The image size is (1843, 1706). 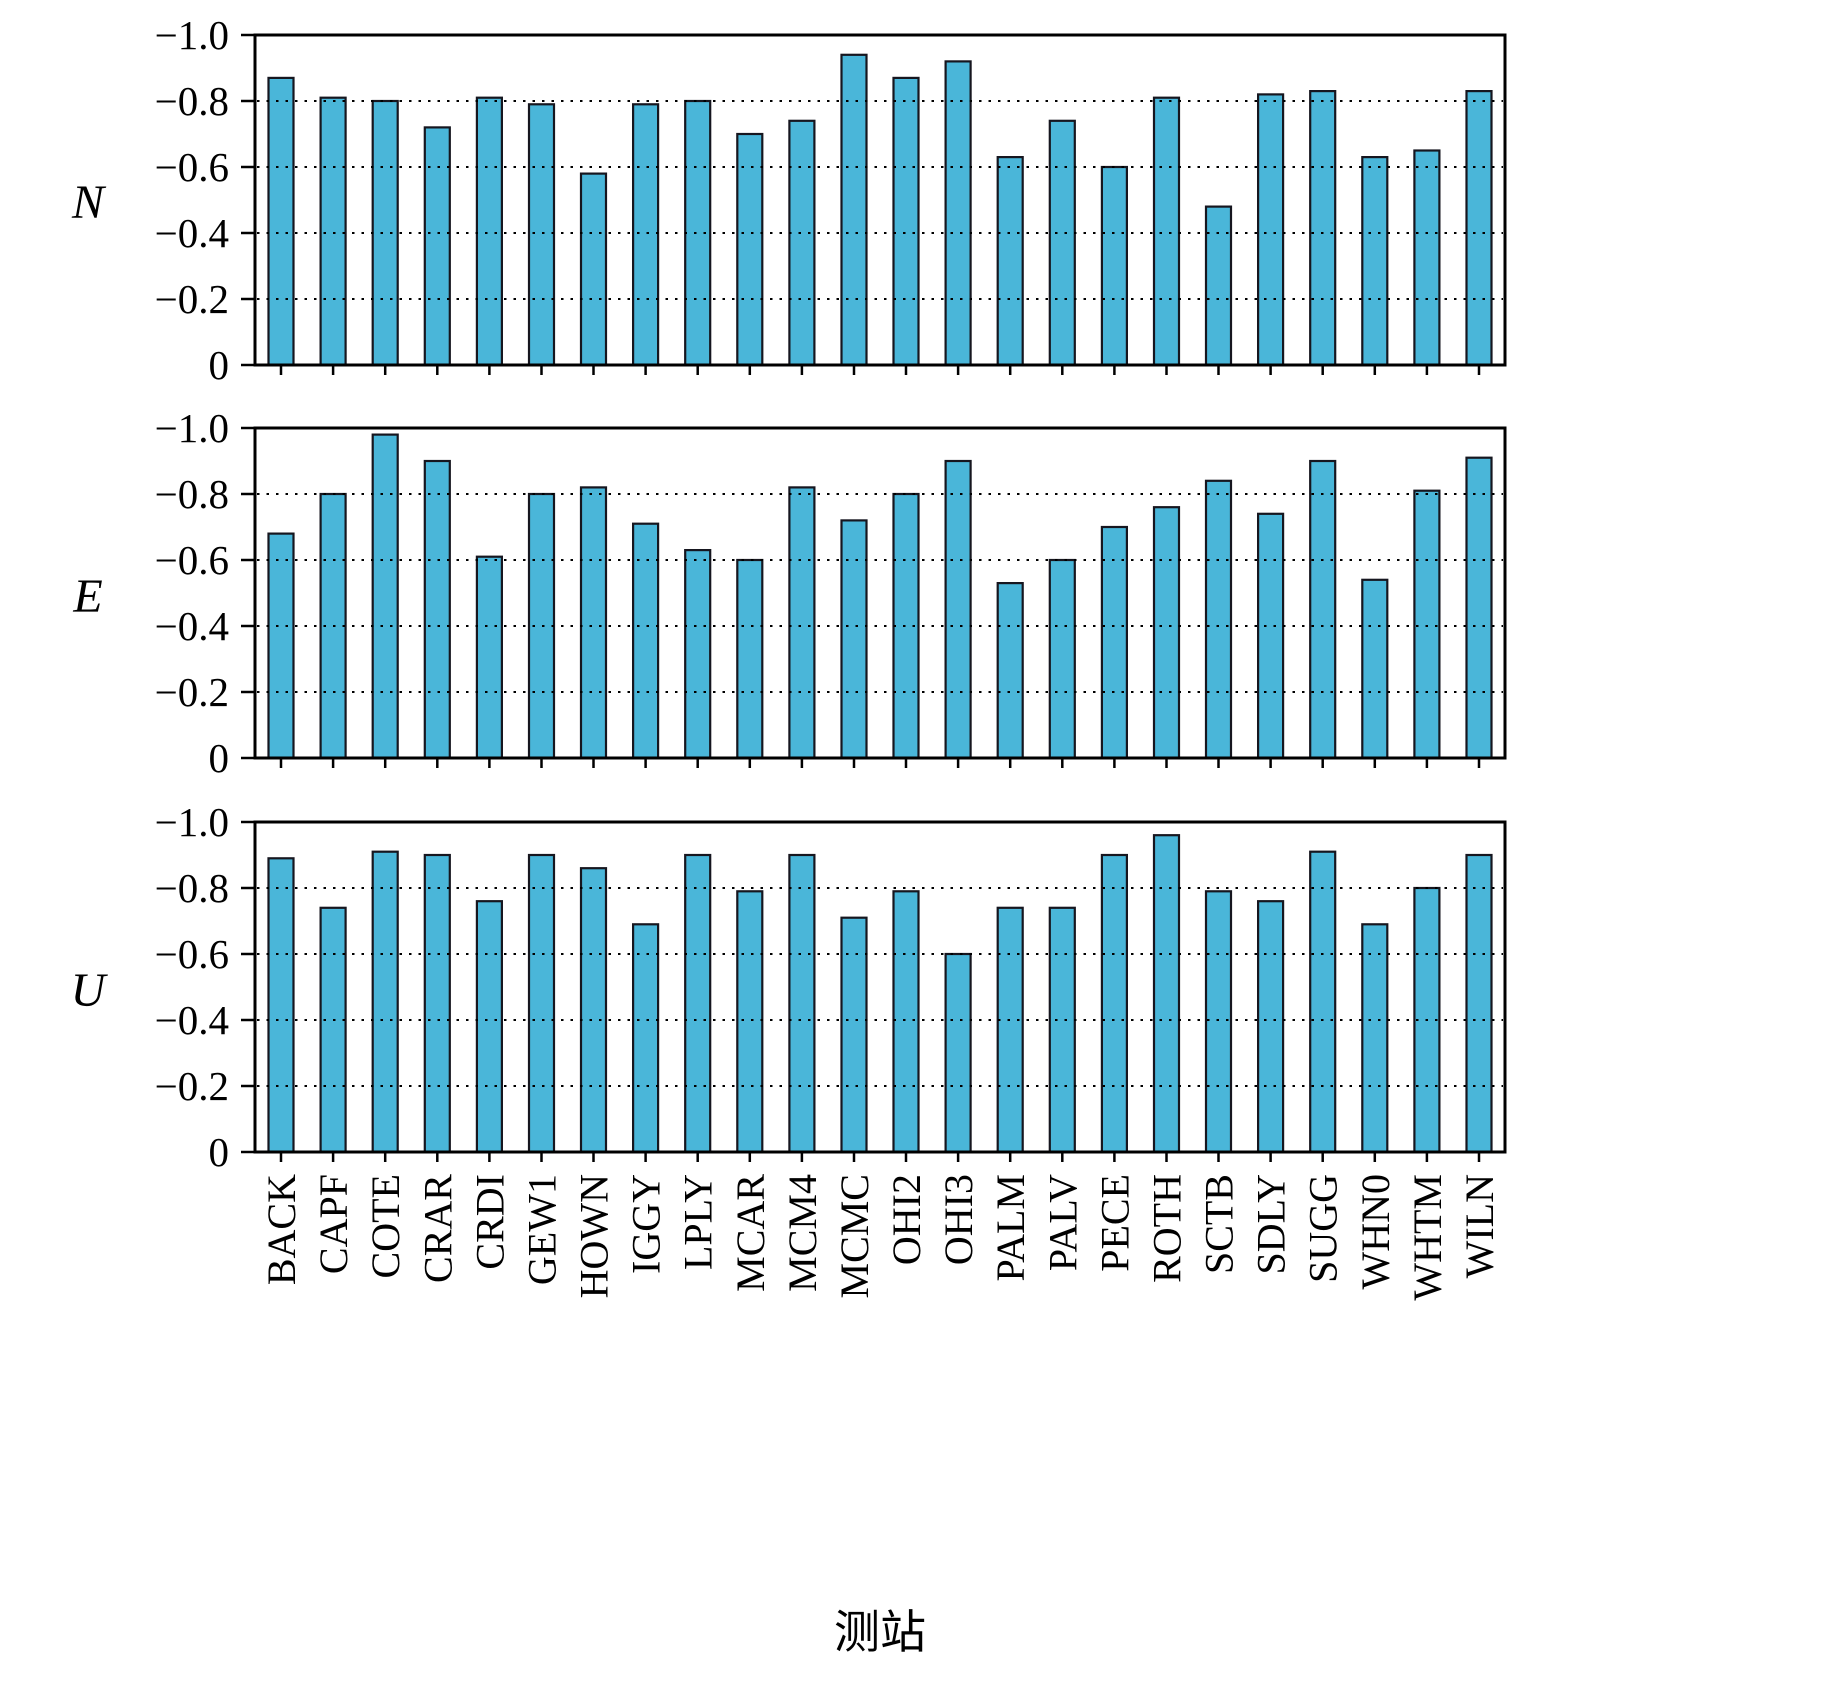 I want to click on bar-e-crar, so click(x=437, y=609).